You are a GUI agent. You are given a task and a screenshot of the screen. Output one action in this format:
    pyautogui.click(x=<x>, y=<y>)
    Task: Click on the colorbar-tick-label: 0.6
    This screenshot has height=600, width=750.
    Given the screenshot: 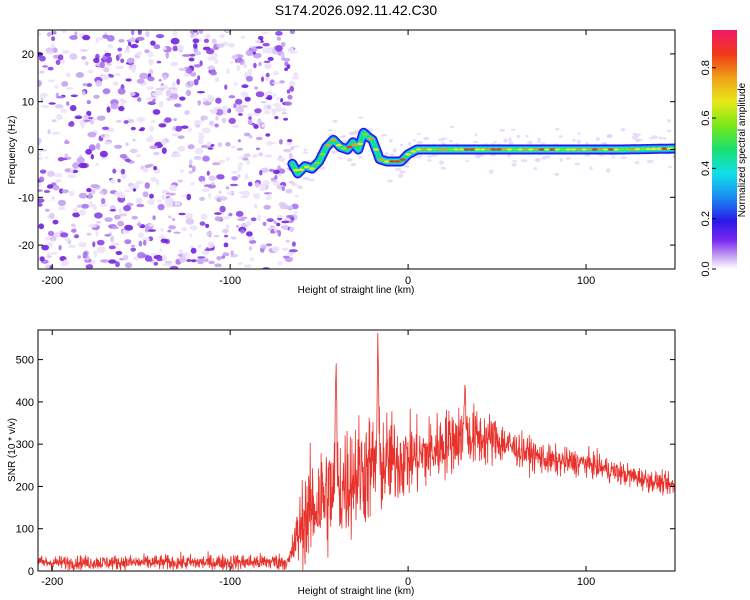 What is the action you would take?
    pyautogui.click(x=706, y=117)
    